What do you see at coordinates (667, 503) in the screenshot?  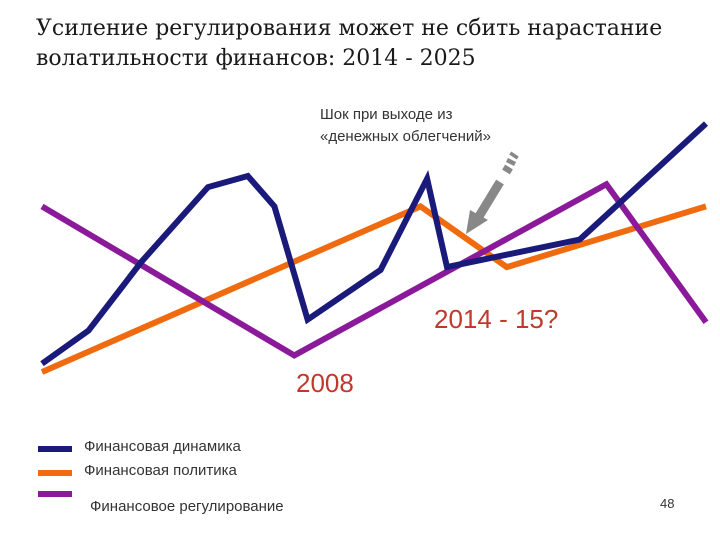 I see `page-number: 48` at bounding box center [667, 503].